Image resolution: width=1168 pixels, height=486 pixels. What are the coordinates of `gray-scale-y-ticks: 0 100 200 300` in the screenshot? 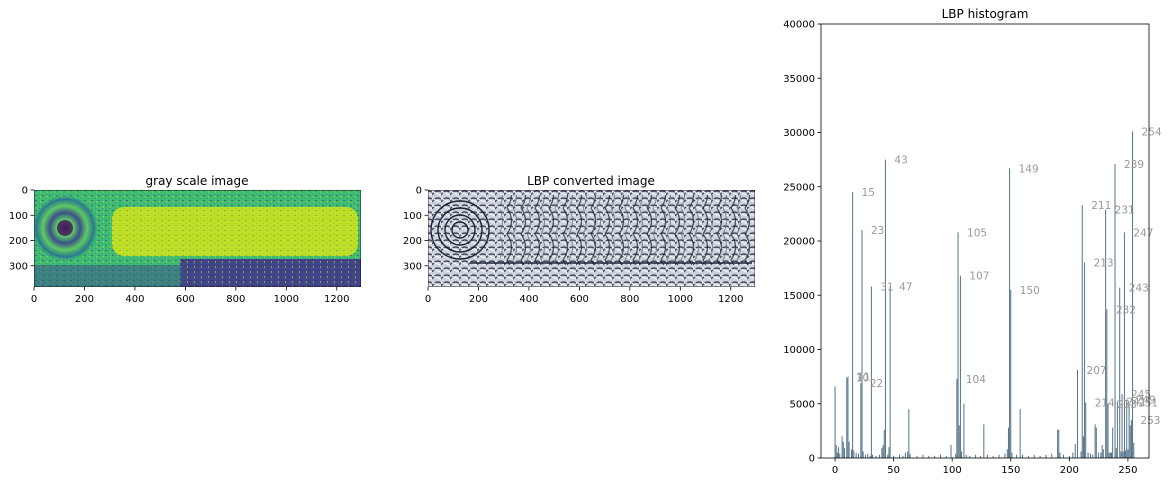 It's located at (21, 229).